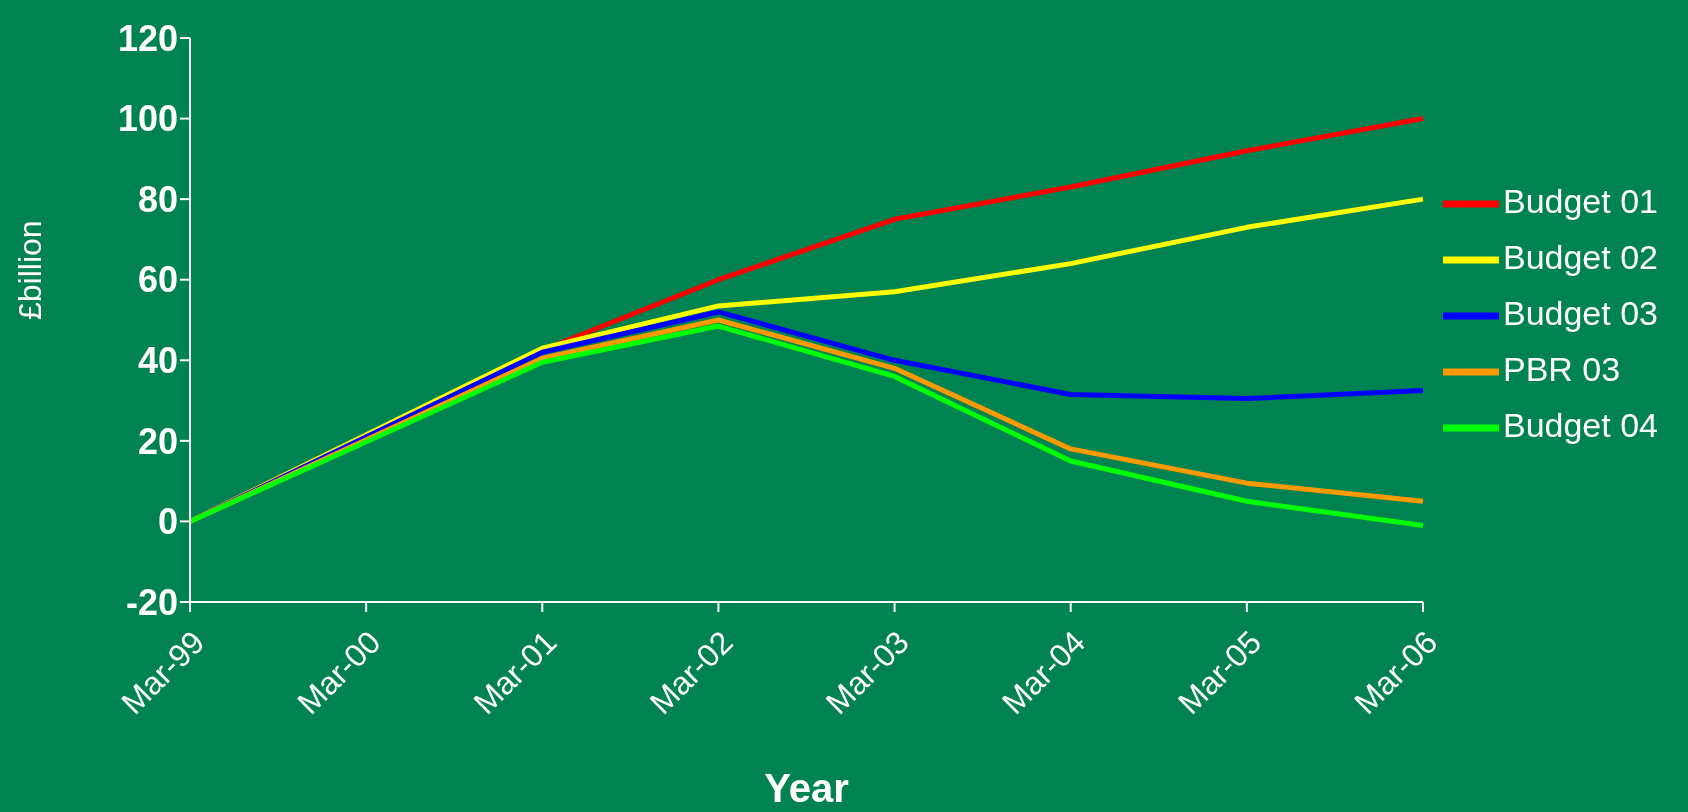  What do you see at coordinates (806, 788) in the screenshot?
I see `x-axis-title: Year` at bounding box center [806, 788].